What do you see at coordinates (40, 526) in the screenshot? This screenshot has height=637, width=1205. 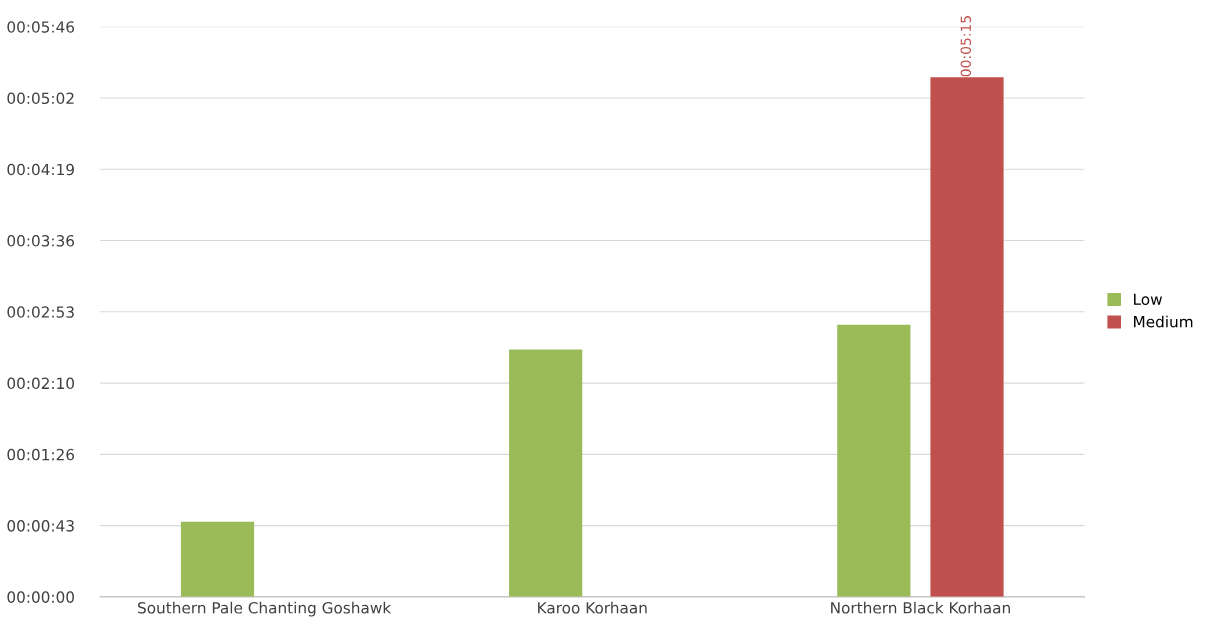 I see `y-tick-label: 00:00:43` at bounding box center [40, 526].